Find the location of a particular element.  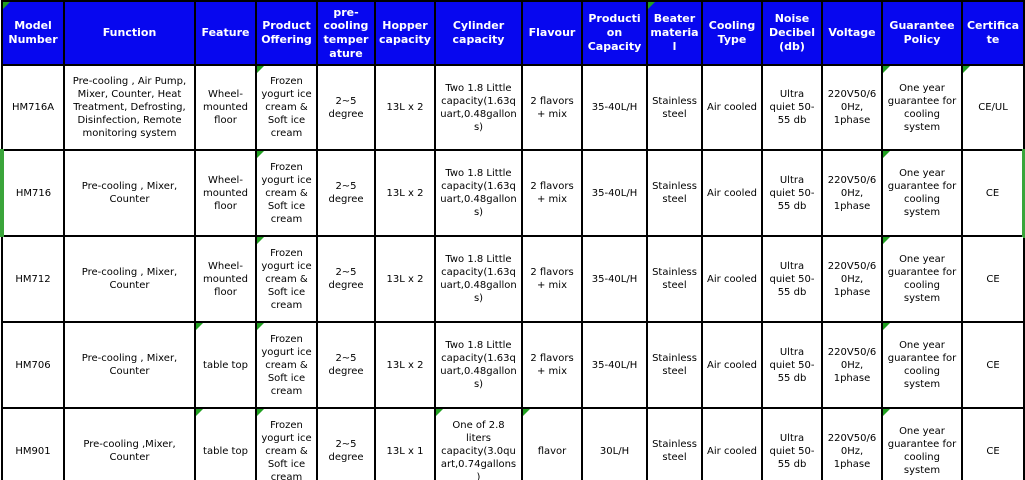

column-header-guarantee: Guarantee Policy is located at coordinates (922, 33).